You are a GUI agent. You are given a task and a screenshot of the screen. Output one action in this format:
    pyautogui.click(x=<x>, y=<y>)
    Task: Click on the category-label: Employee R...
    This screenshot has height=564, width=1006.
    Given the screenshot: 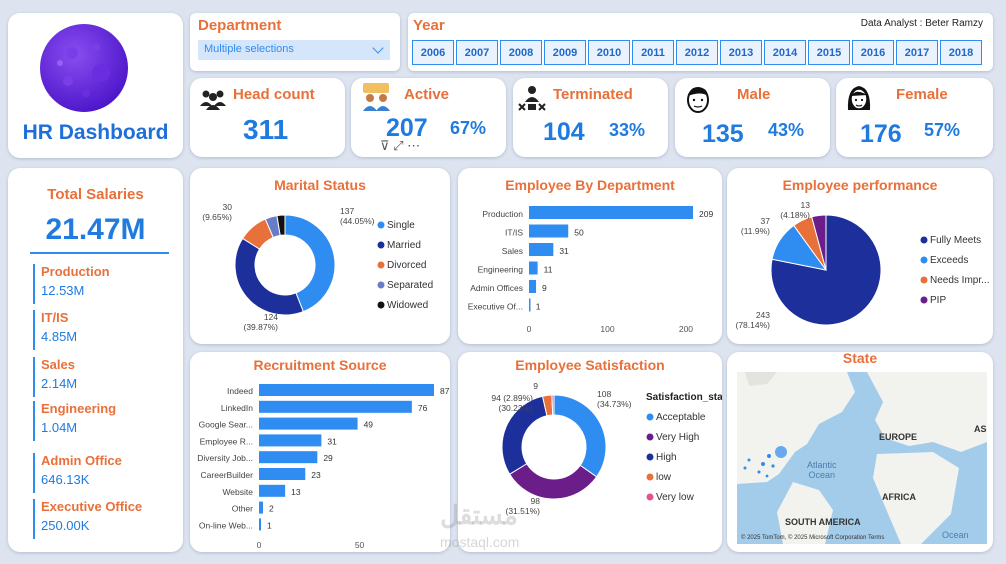 What is the action you would take?
    pyautogui.click(x=226, y=441)
    